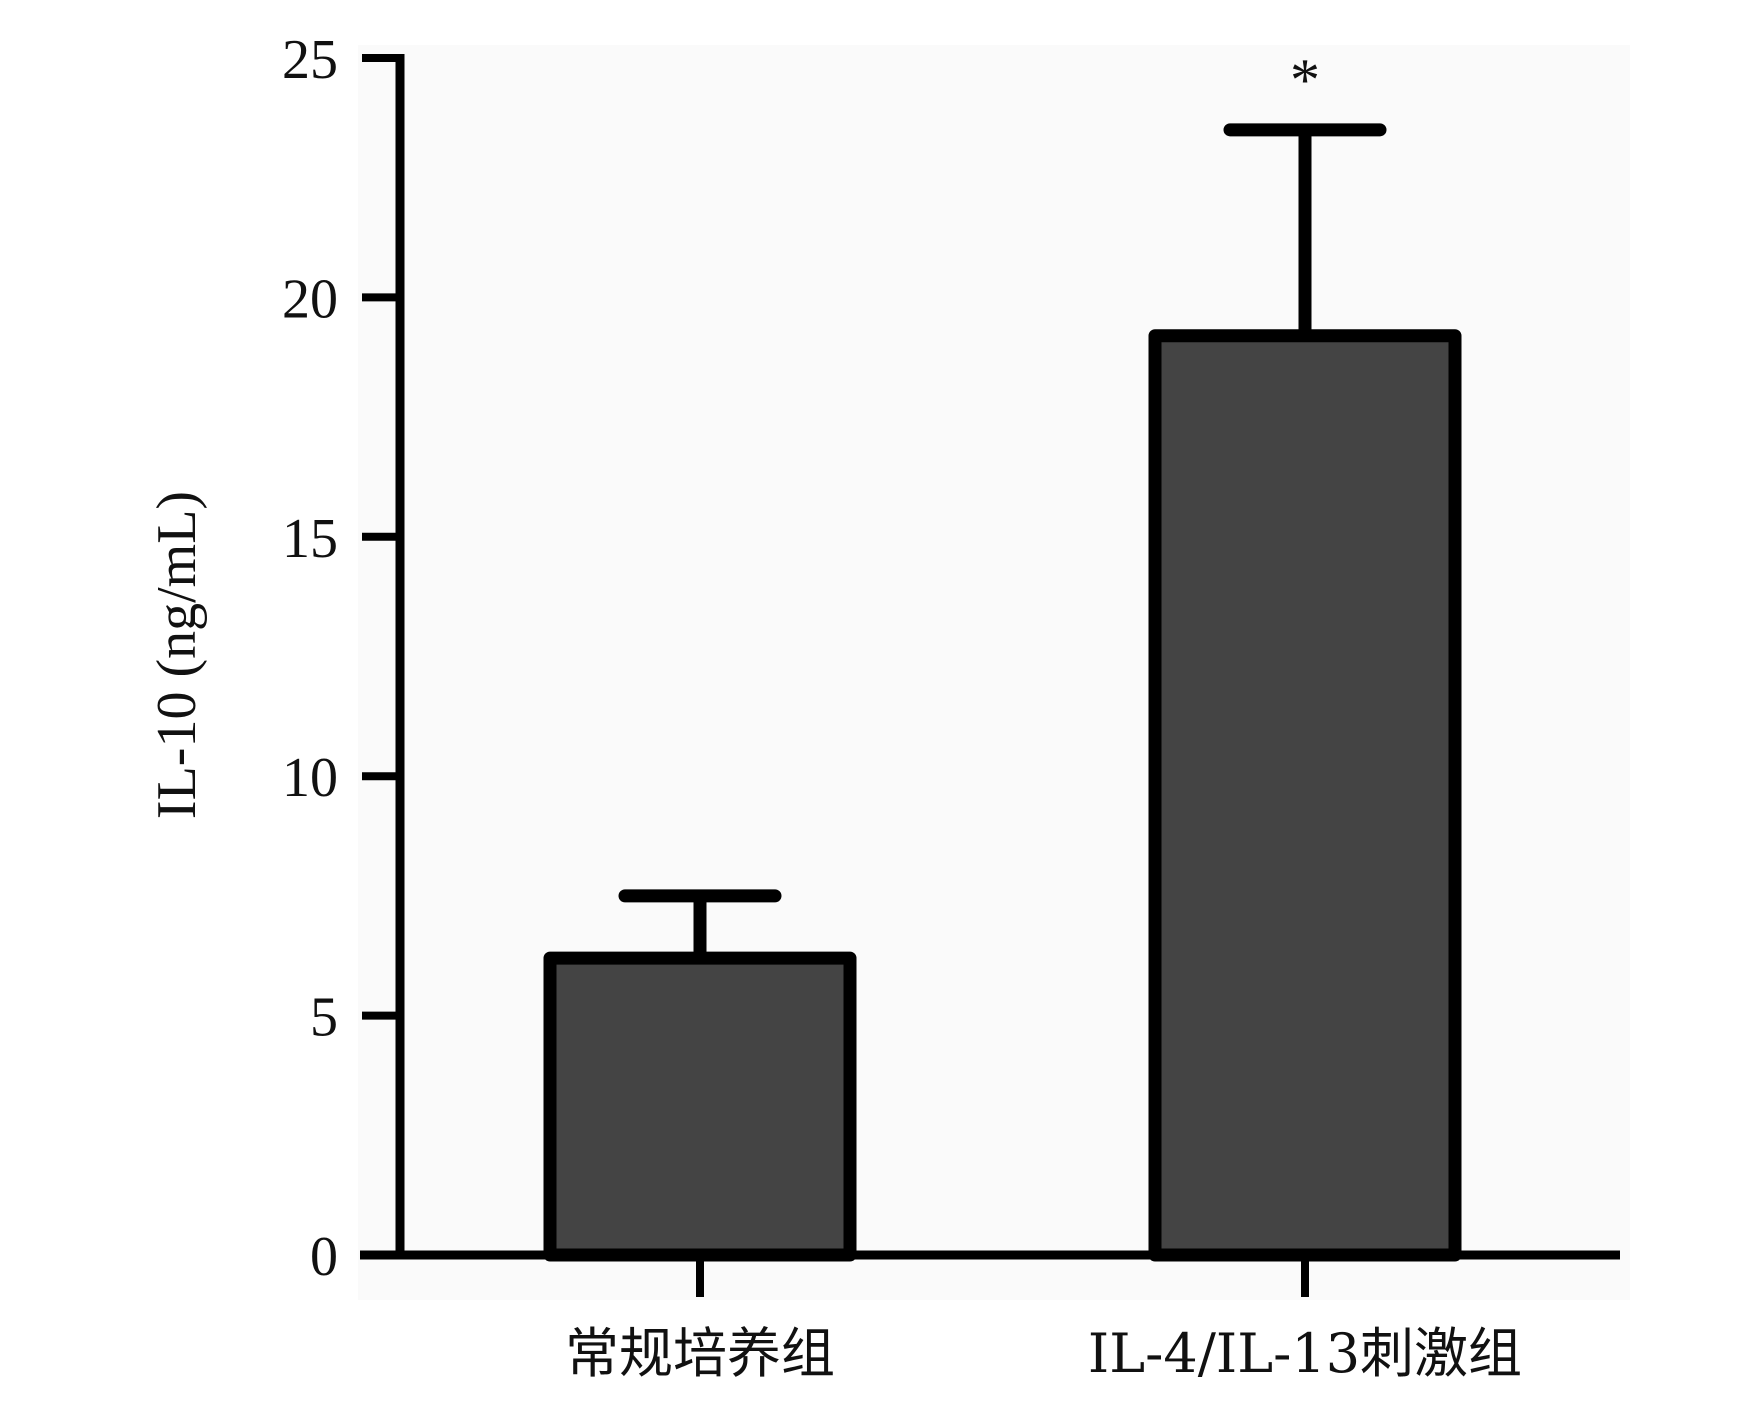  What do you see at coordinates (324, 1257) in the screenshot?
I see `y-tick-label-0: 0` at bounding box center [324, 1257].